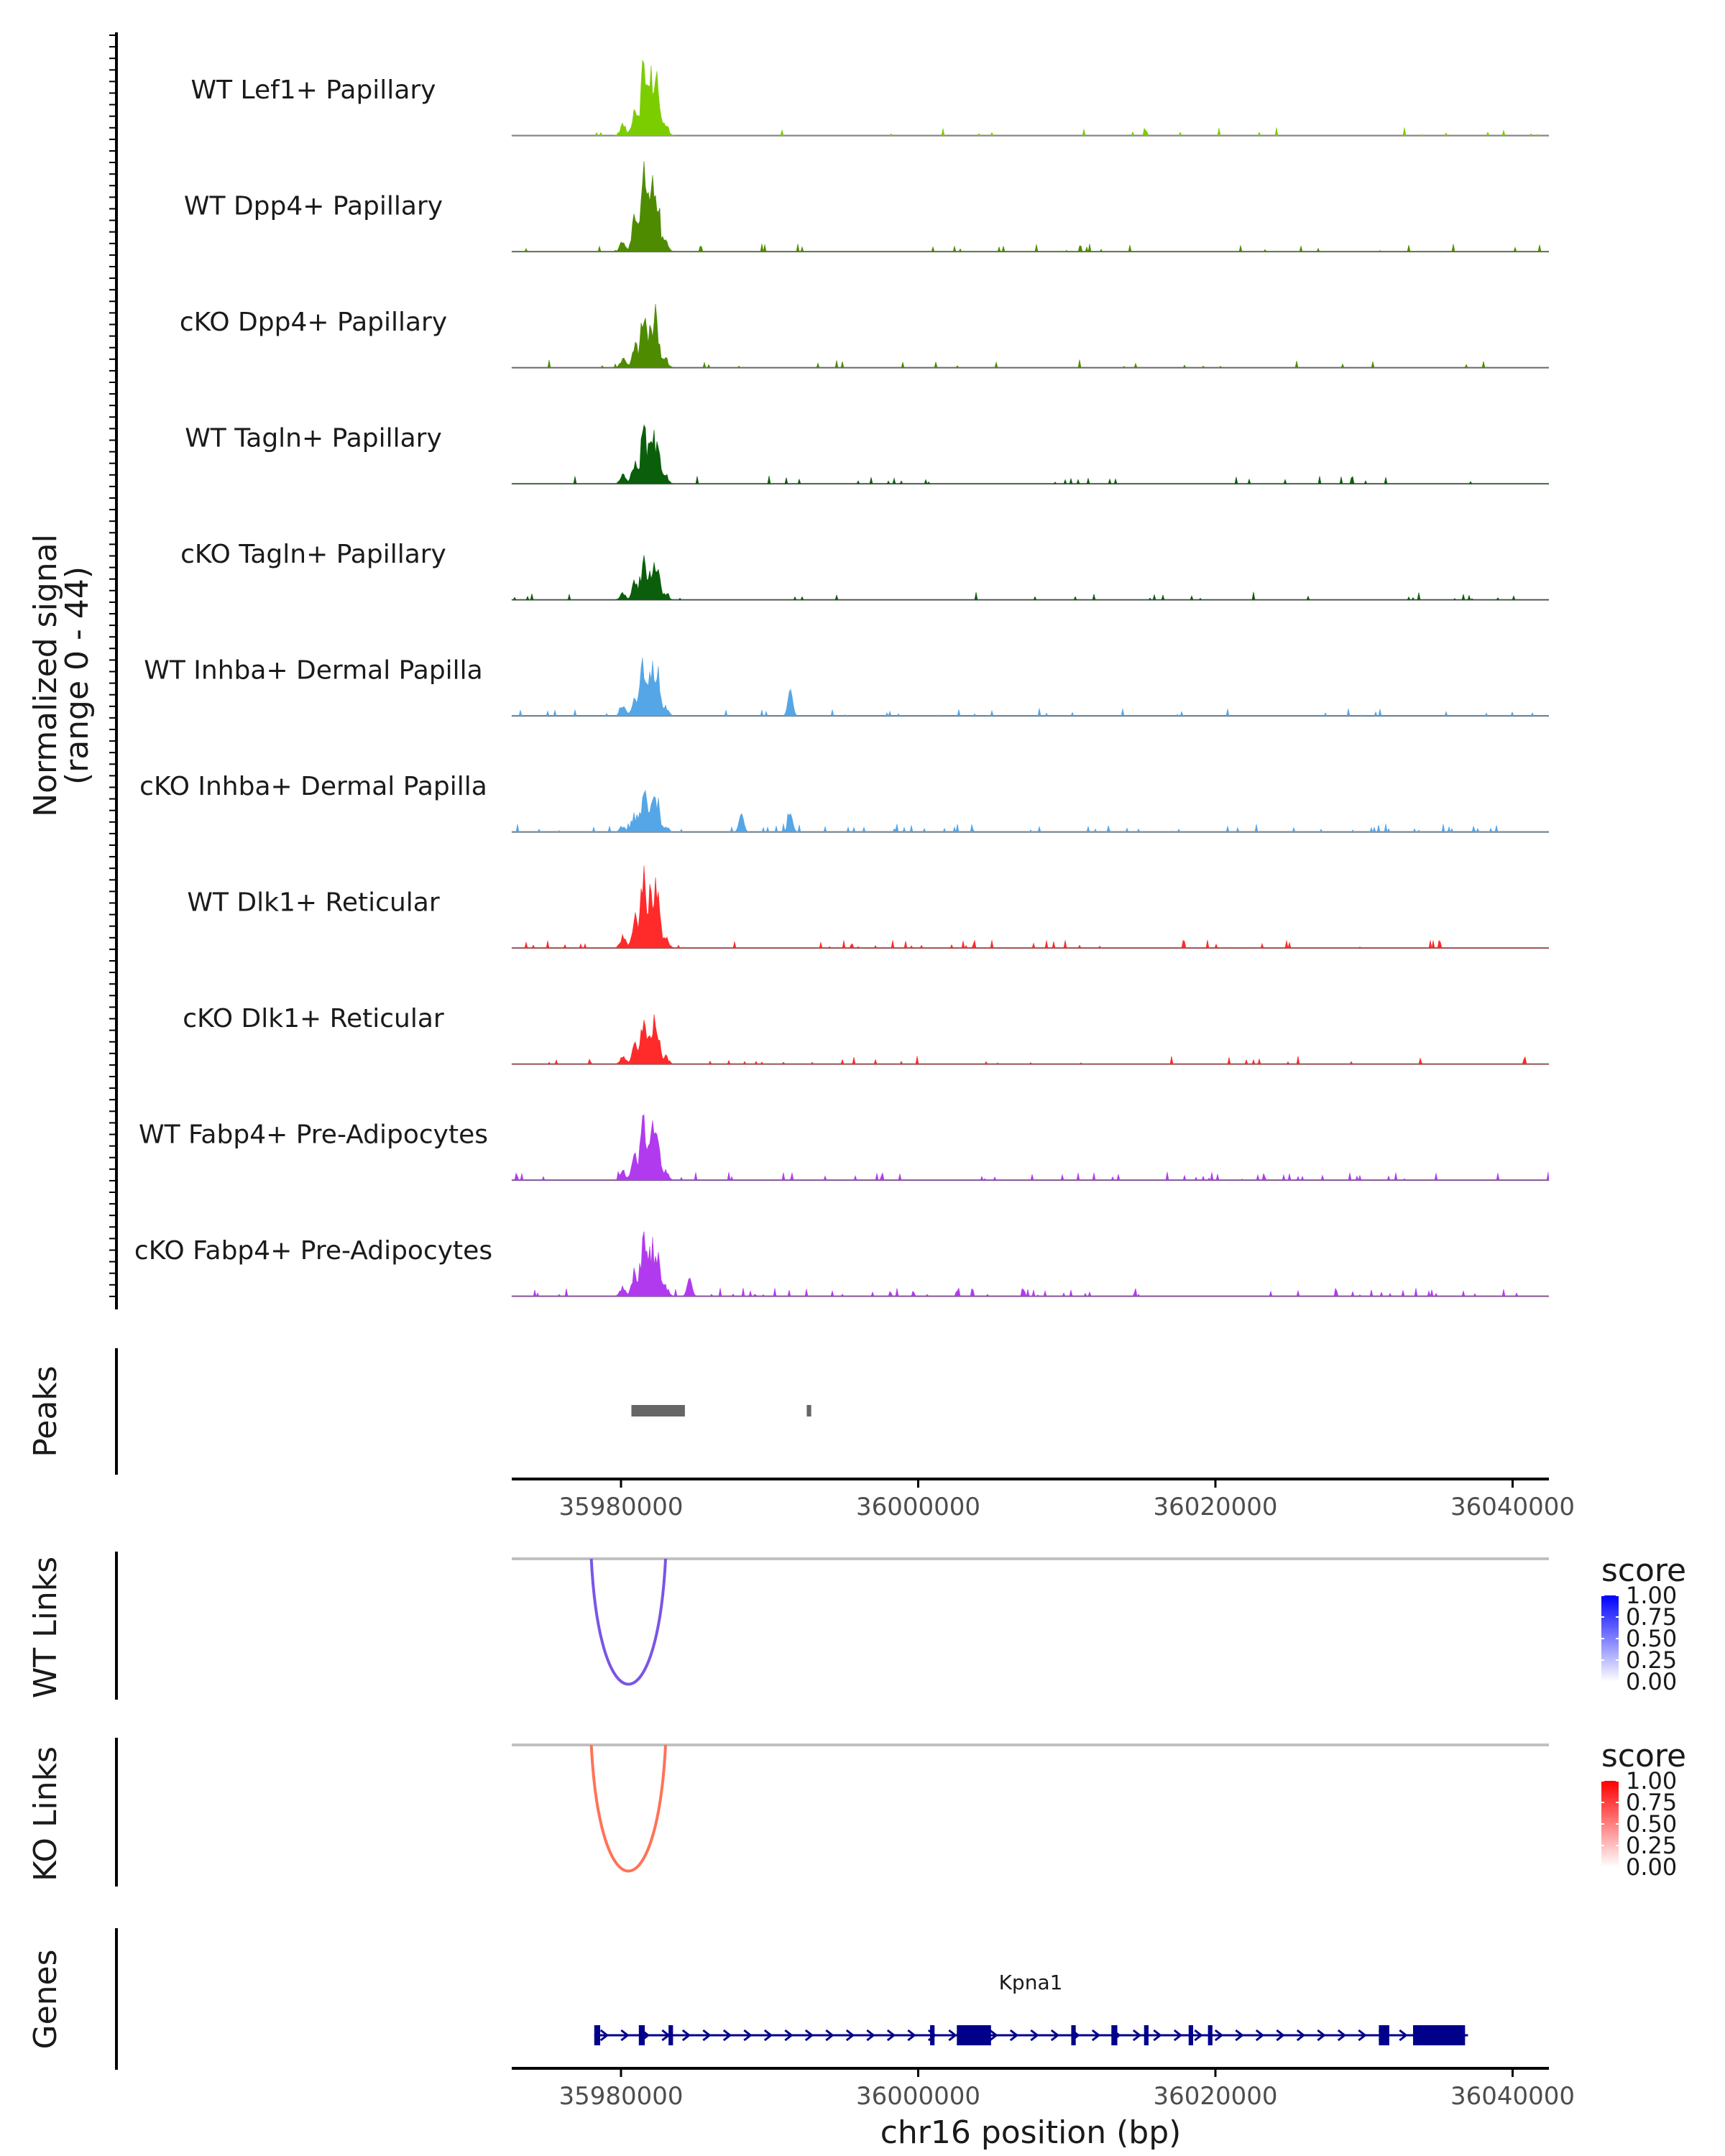  What do you see at coordinates (45, 1813) in the screenshot?
I see `links-label: KO Links` at bounding box center [45, 1813].